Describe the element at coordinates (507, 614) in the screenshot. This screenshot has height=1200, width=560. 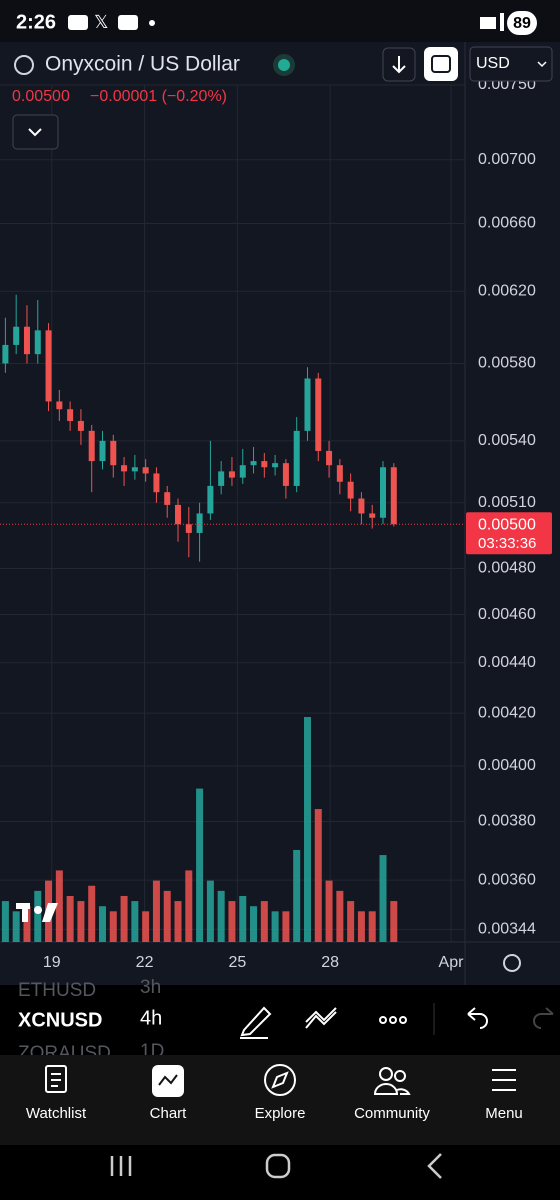
I see `y-tick-label: 0.00460` at that location.